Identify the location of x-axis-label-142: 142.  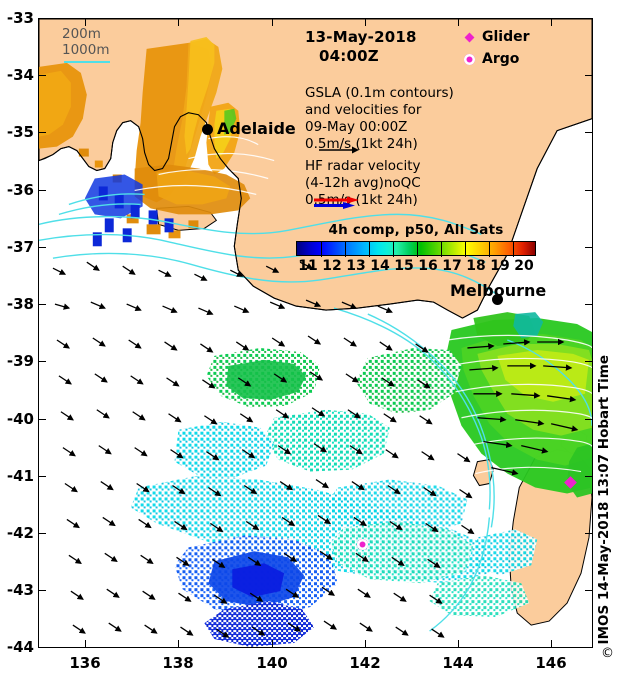
(365, 663).